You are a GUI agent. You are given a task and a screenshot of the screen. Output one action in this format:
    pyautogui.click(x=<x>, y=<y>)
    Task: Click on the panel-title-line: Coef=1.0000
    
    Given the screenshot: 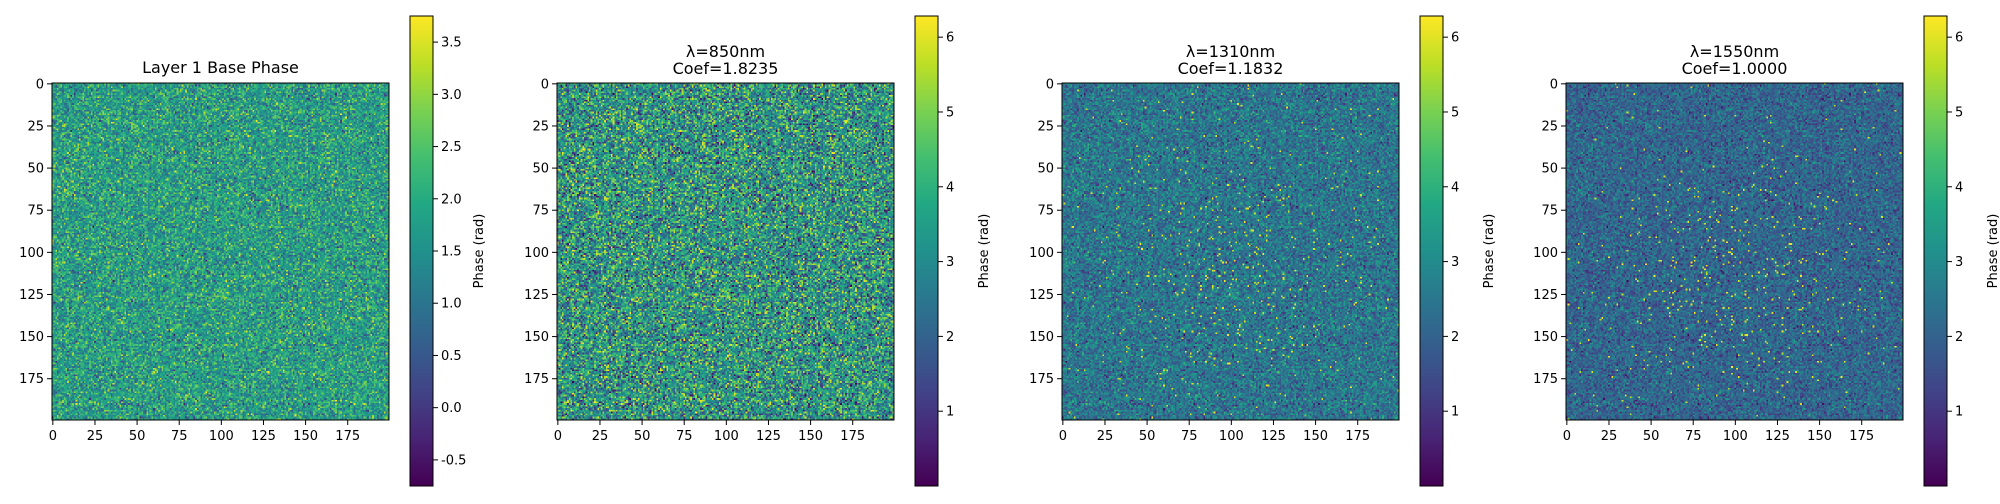 What is the action you would take?
    pyautogui.click(x=1735, y=68)
    